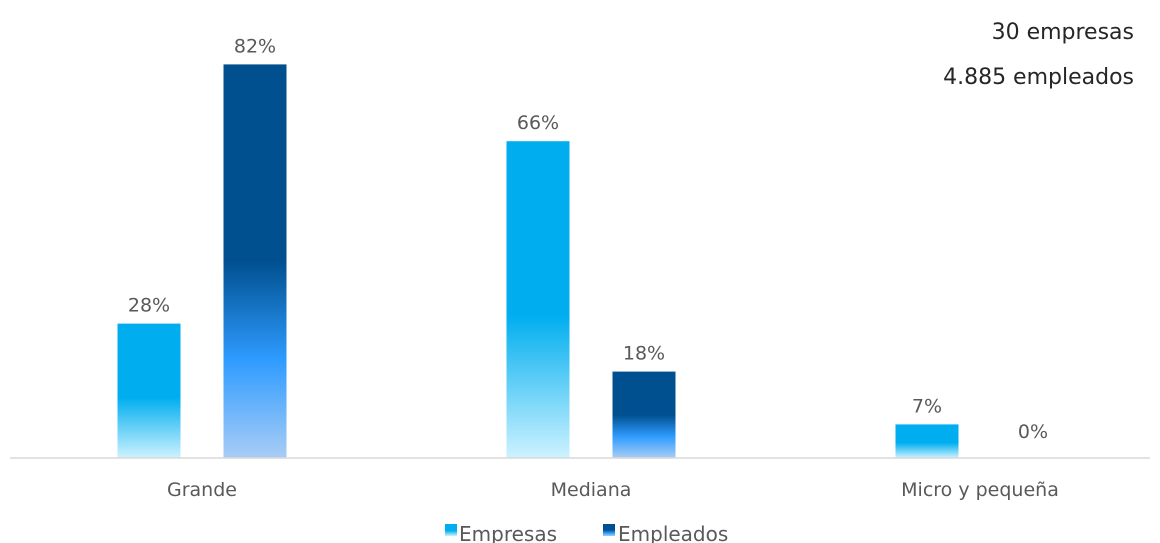  What do you see at coordinates (1063, 32) in the screenshot?
I see `annotation-empresas-count: 30 empresas` at bounding box center [1063, 32].